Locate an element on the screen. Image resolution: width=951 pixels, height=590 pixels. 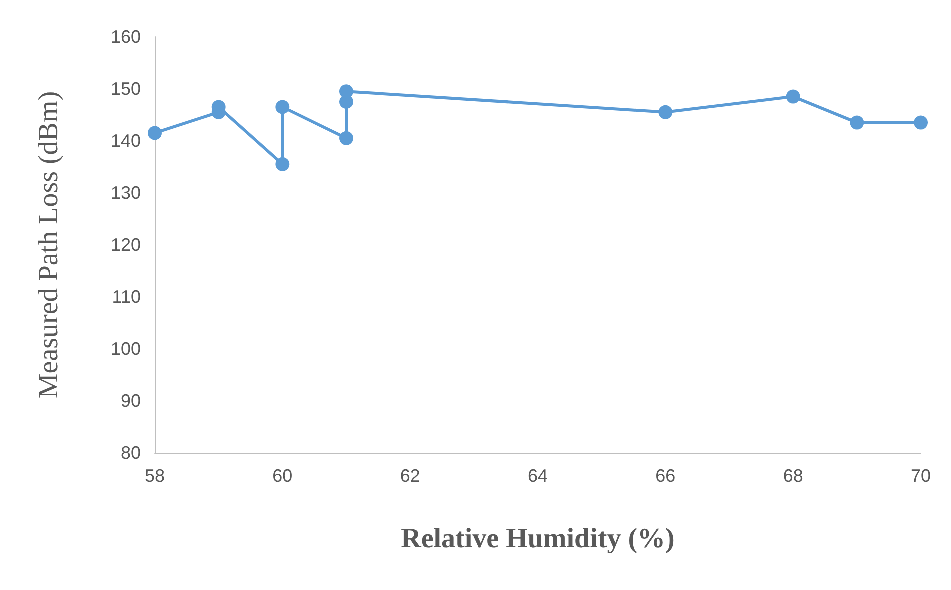
y-tick-label: 150 is located at coordinates (125, 89).